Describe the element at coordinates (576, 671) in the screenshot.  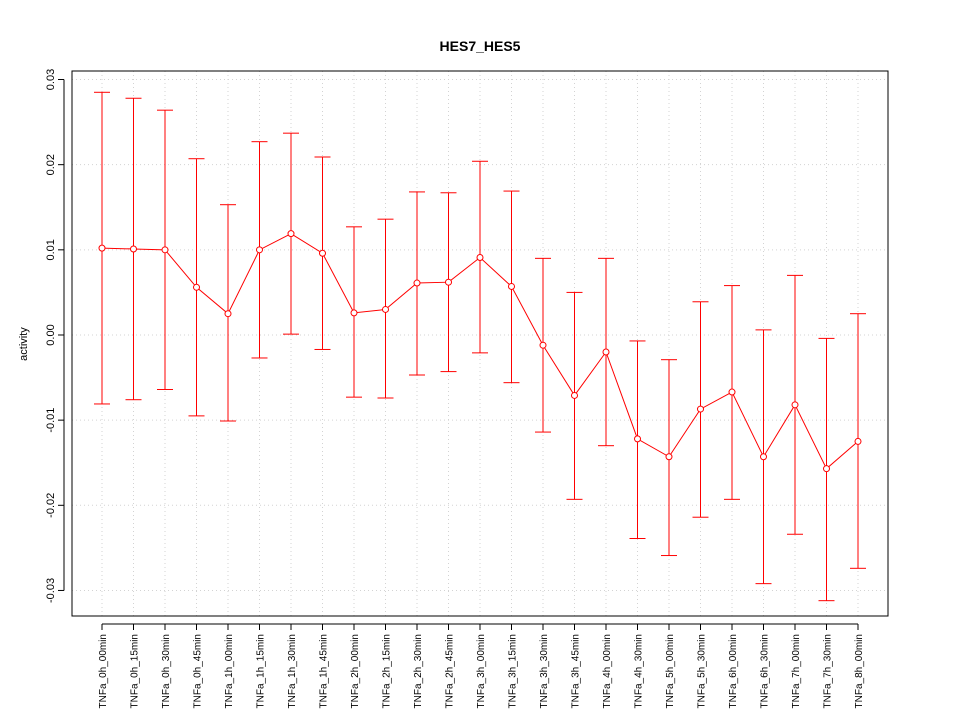
I see `x-tick-label: TNFa_3h_45min` at that location.